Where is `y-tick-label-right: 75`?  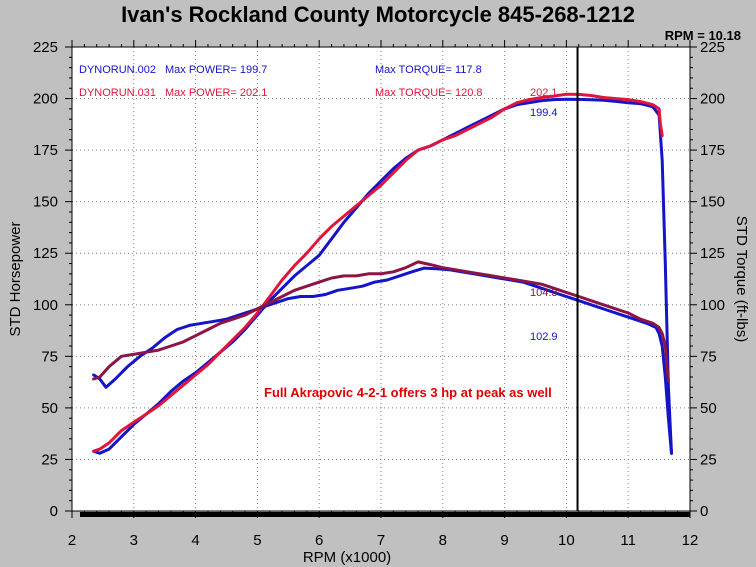
y-tick-label-right: 75 is located at coordinates (708, 356).